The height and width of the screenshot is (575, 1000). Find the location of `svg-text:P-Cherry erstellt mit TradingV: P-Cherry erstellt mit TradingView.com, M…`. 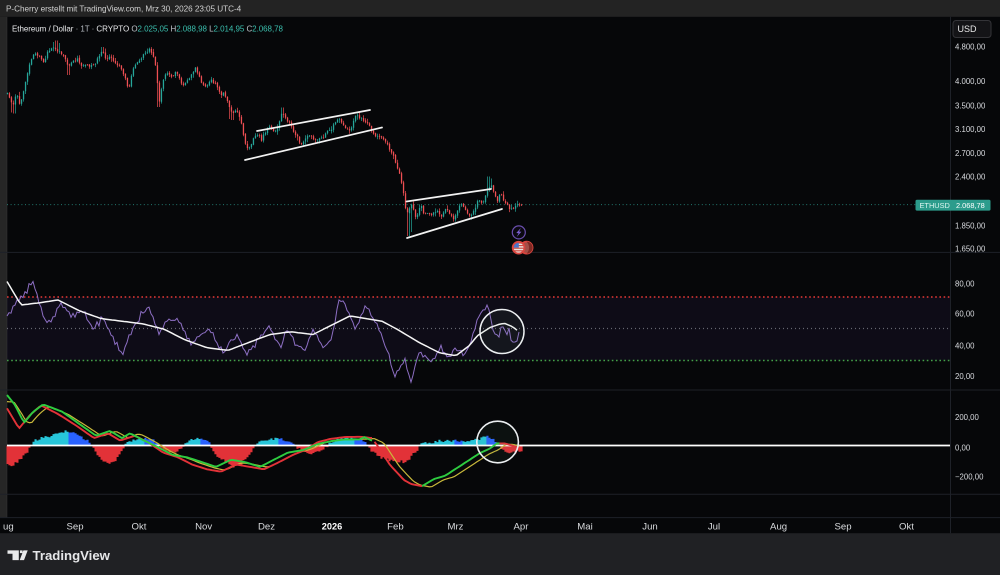

svg-text:P-Cherry erstellt mit TradingV: P-Cherry erstellt mit TradingView.com, M… is located at coordinates (124, 8).